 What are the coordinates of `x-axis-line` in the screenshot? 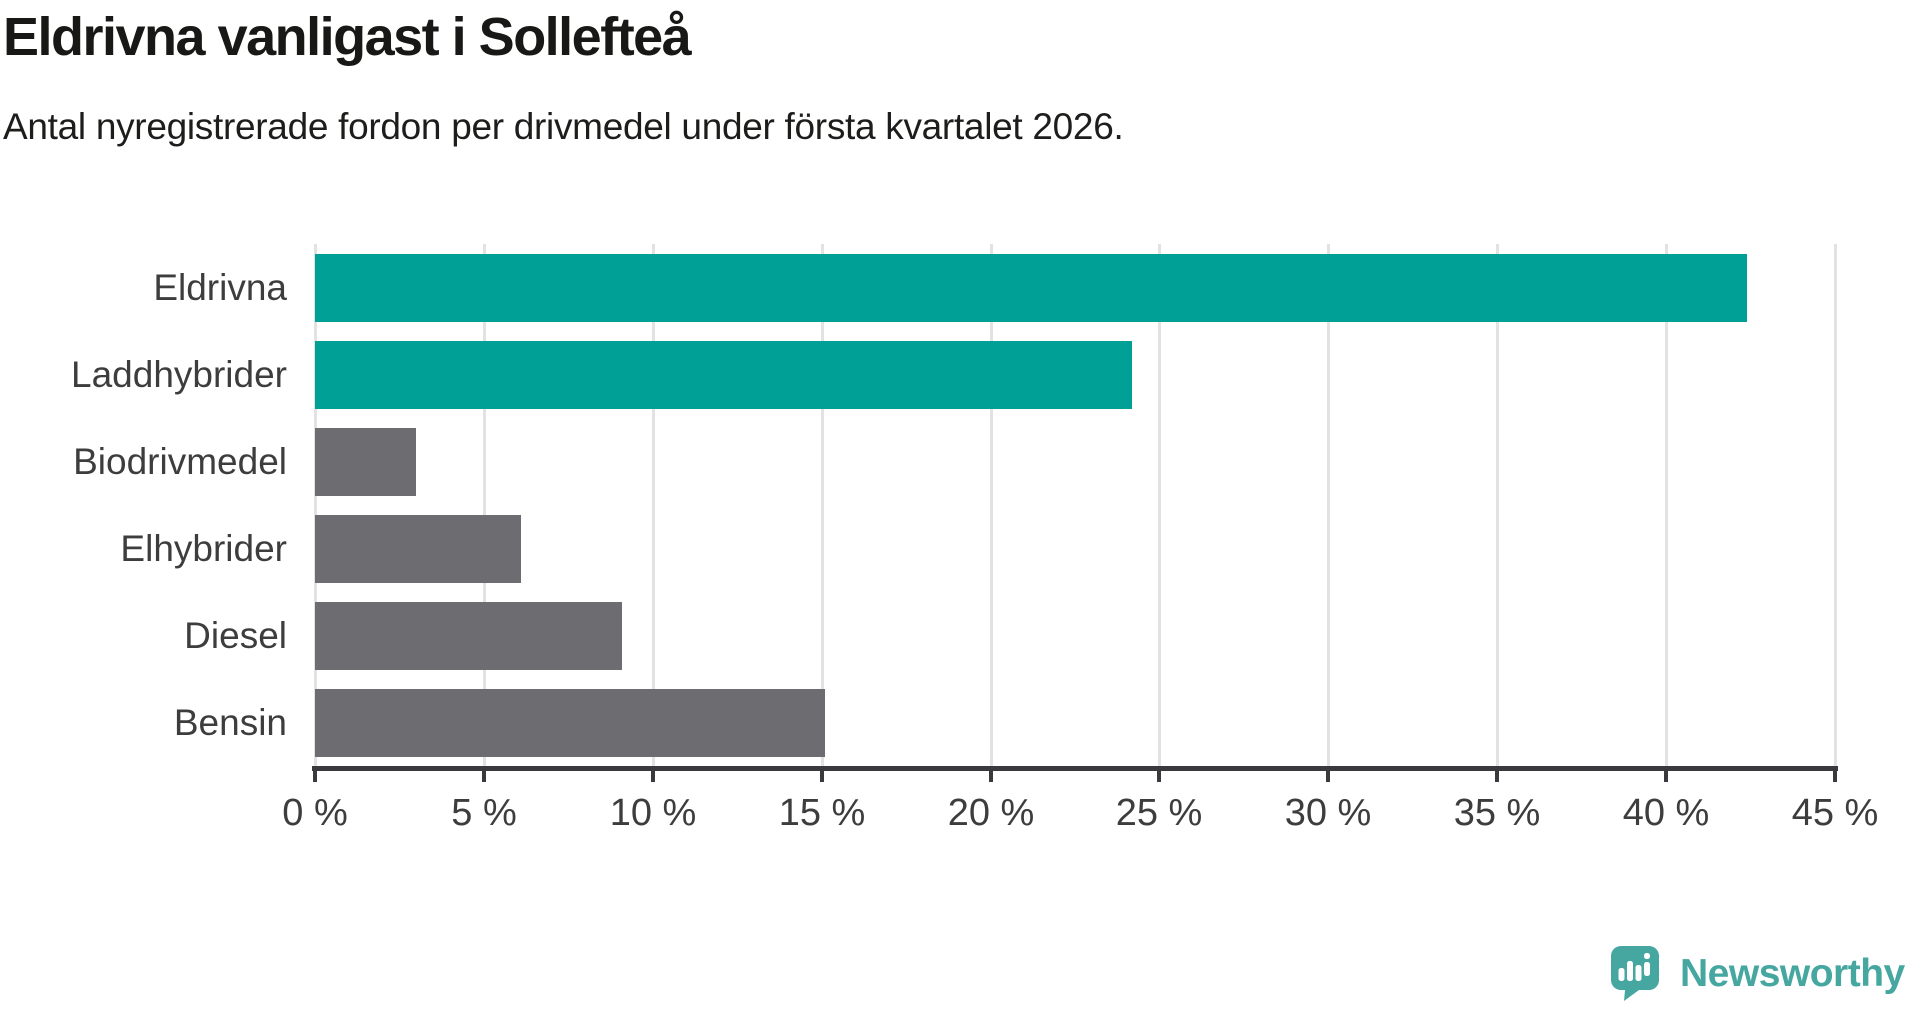 It's located at (1075, 768).